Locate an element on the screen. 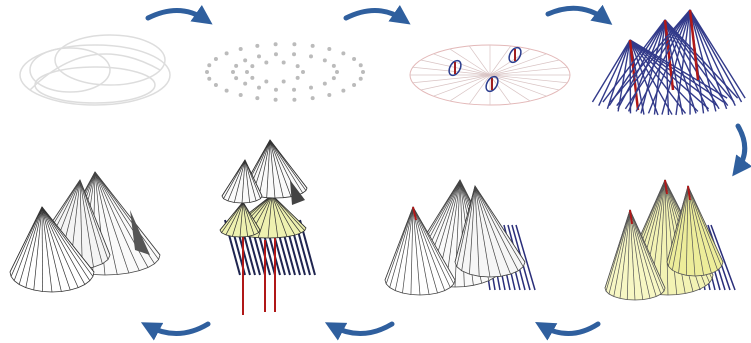  shadow is located at coordinates (297, 192).